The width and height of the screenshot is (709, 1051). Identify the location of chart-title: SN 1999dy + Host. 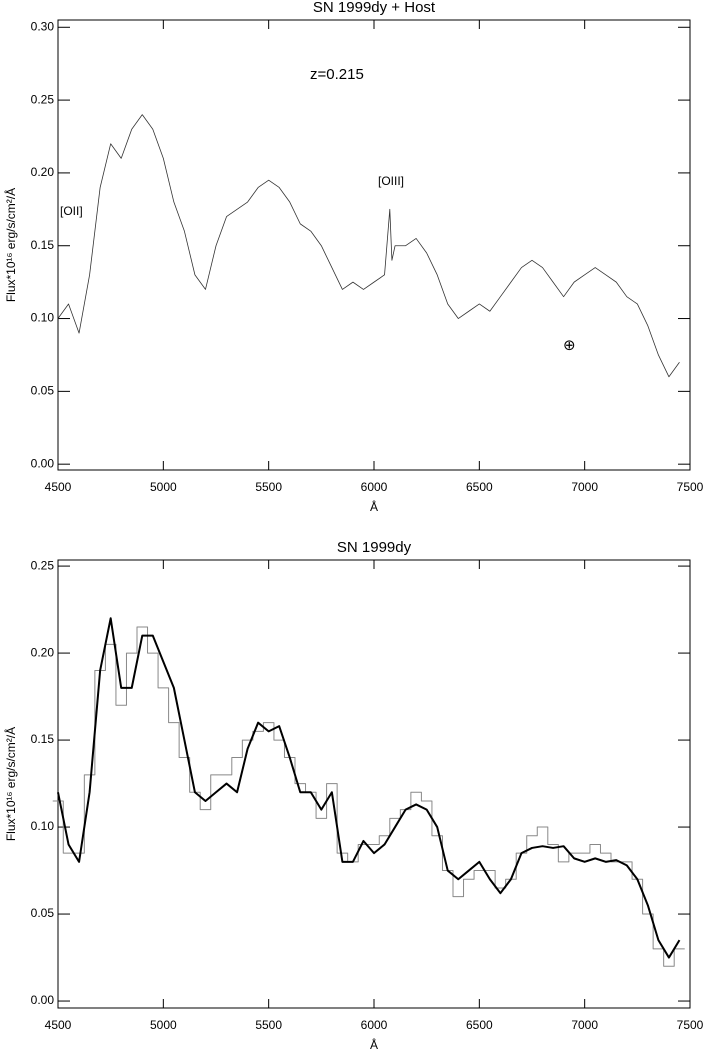
(374, 8).